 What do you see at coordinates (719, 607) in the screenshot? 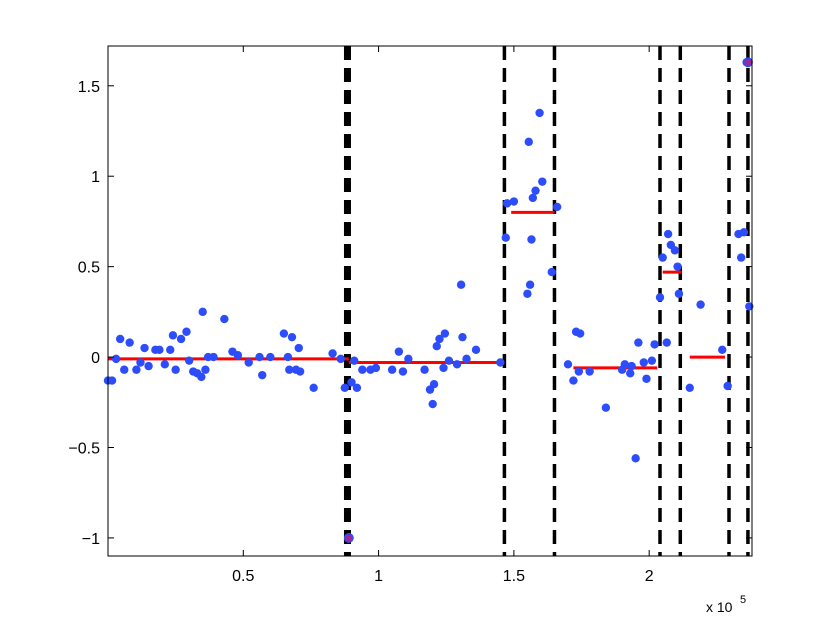
I see `x-multiplier-label: x 10` at bounding box center [719, 607].